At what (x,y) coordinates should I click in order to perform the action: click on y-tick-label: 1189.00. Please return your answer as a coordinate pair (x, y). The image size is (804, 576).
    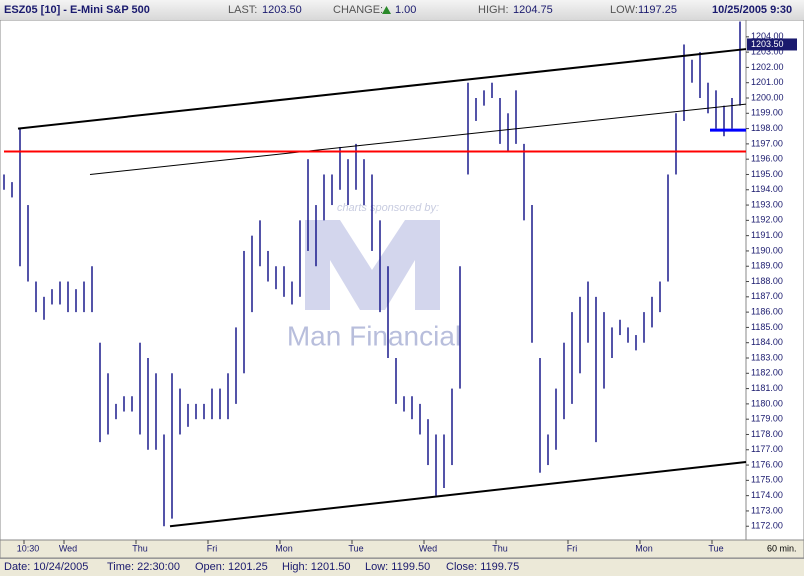
    Looking at the image, I should click on (767, 266).